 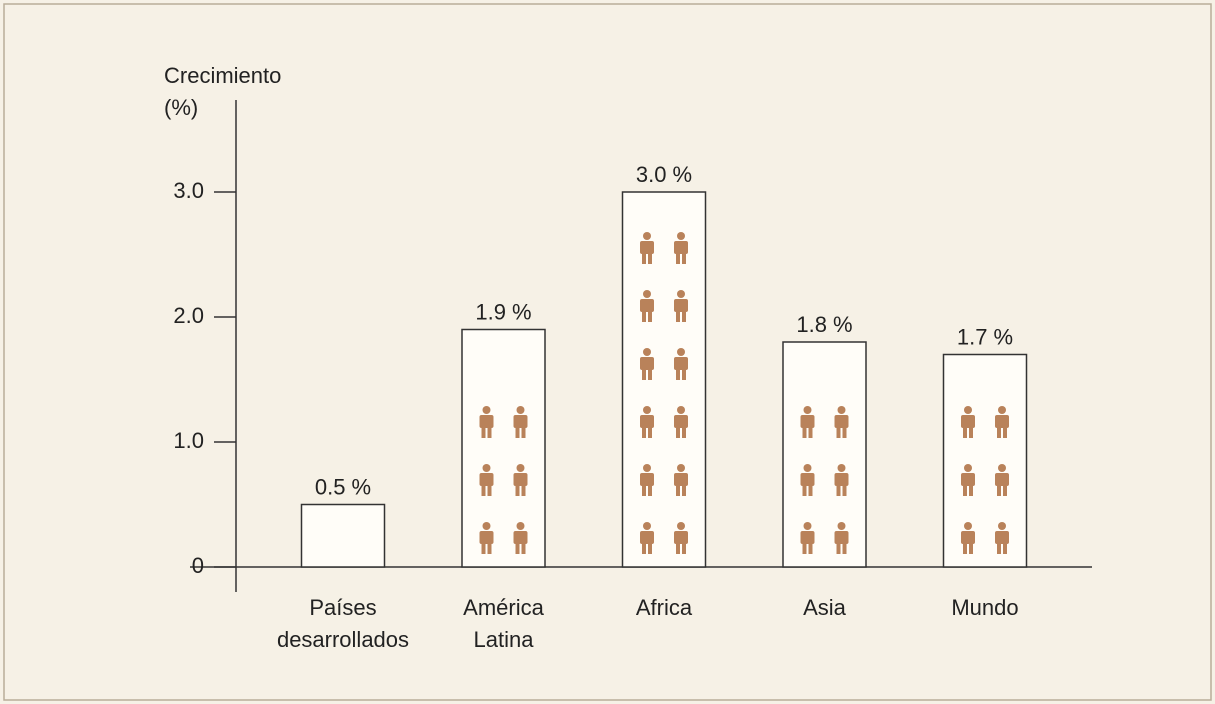 I want to click on x-tick-label: América Latina, so click(x=503, y=623).